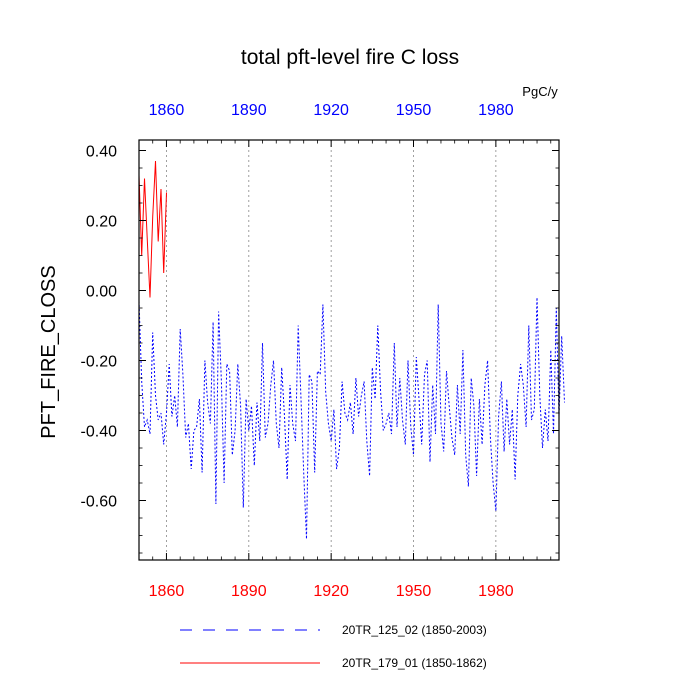 The image size is (700, 700). Describe the element at coordinates (99, 502) in the screenshot. I see `y-tick-label: -0.60` at that location.